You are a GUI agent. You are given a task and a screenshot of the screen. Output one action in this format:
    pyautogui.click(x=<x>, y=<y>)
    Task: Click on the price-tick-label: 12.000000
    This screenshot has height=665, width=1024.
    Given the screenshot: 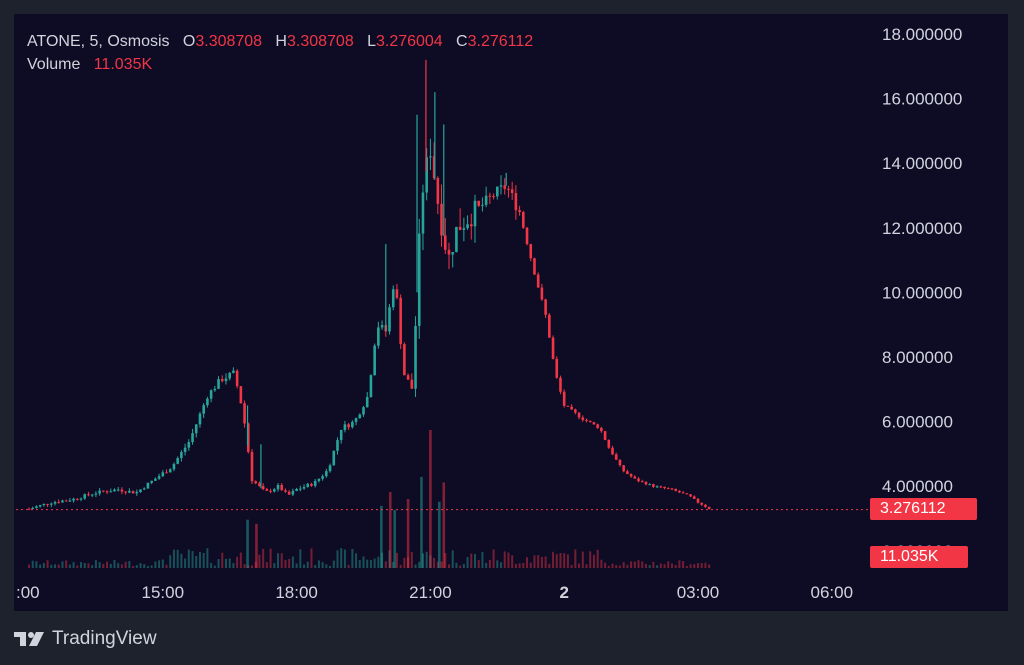 What is the action you would take?
    pyautogui.click(x=922, y=228)
    